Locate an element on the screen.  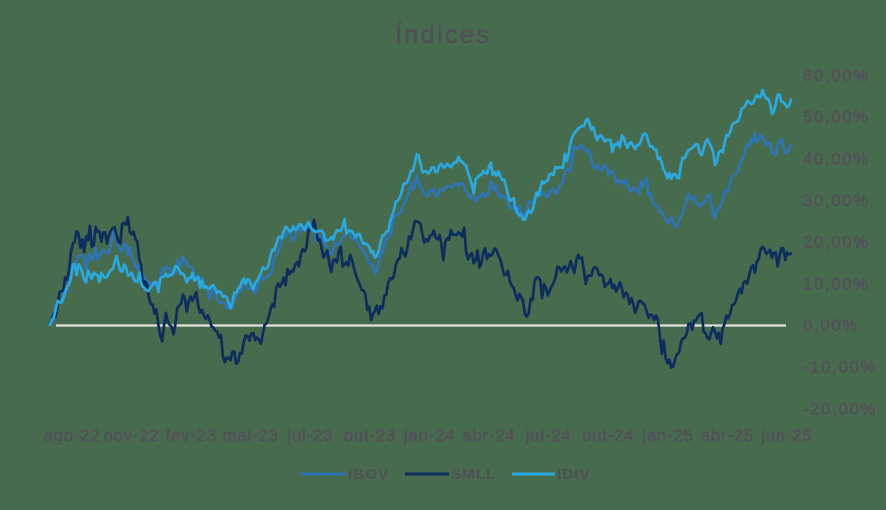
svg-text: jun-25 is located at coordinates (786, 436).